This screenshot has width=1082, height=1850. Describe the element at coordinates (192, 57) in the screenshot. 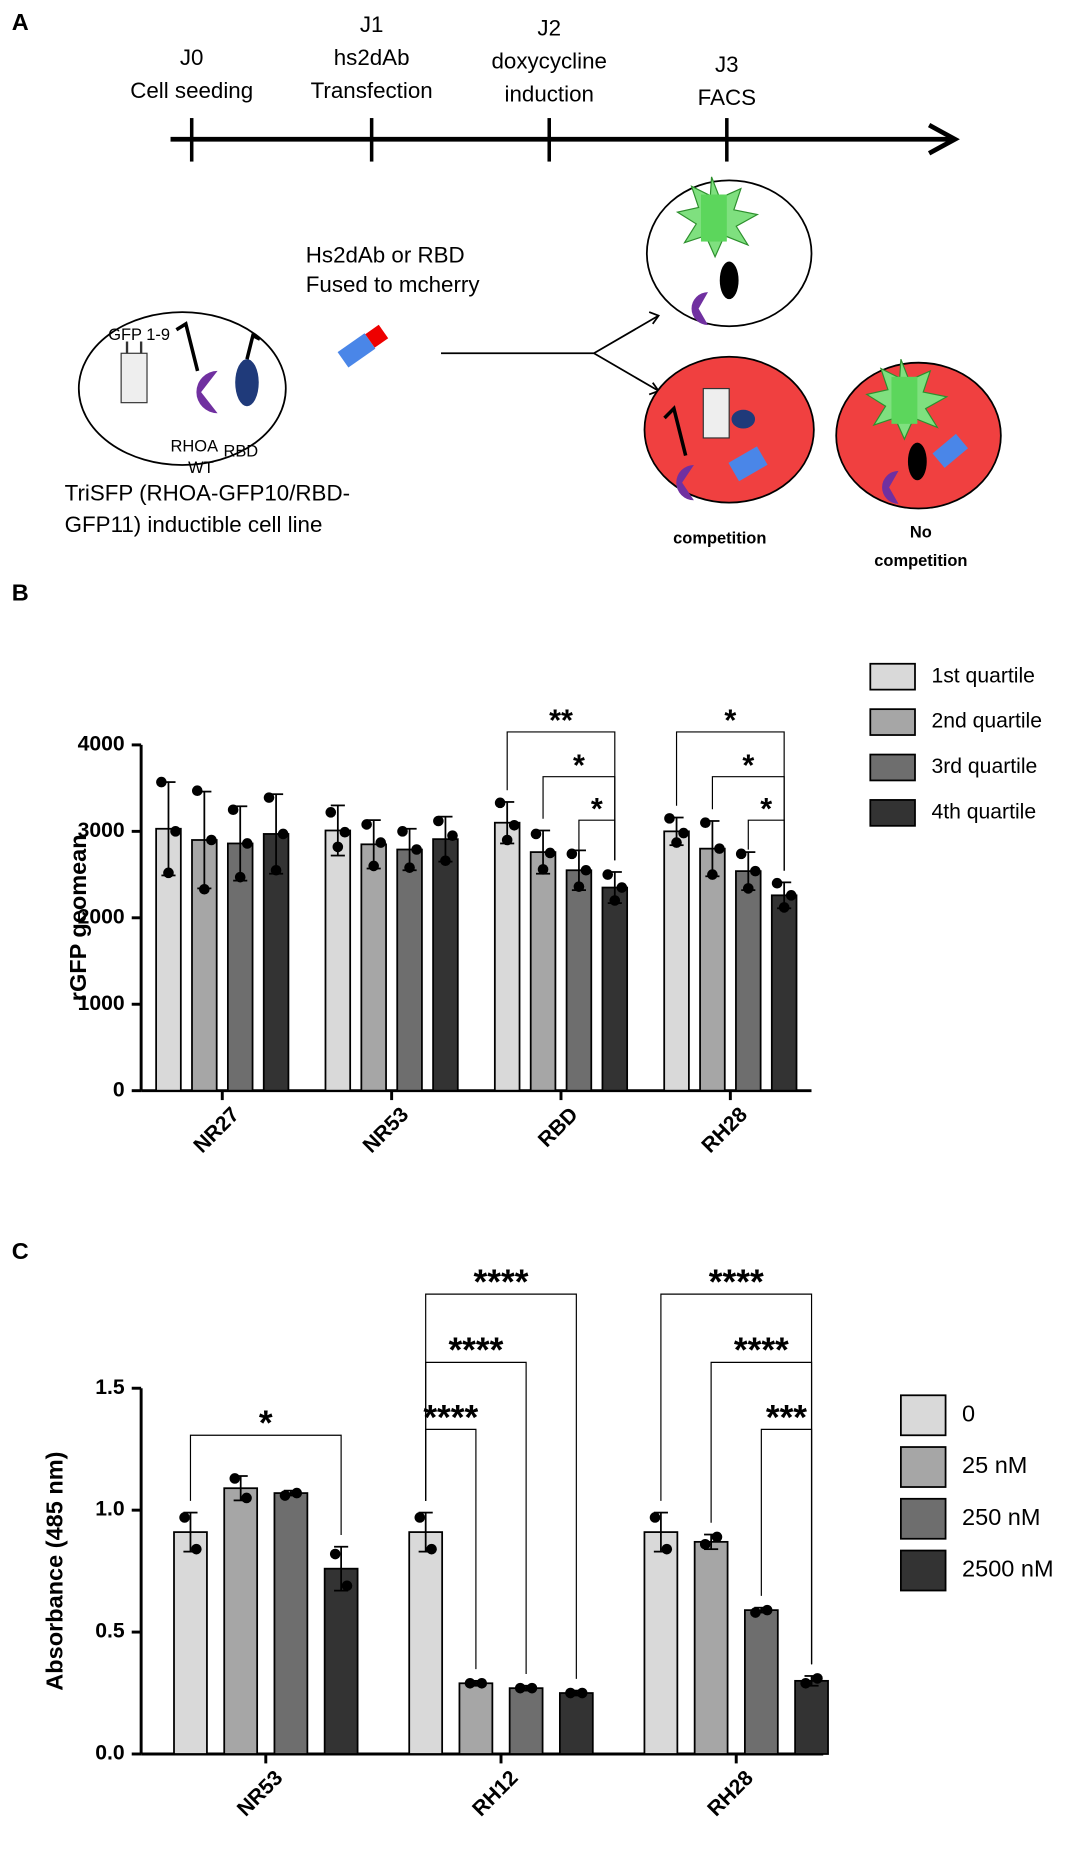

I see `timeline-day: J0` at that location.